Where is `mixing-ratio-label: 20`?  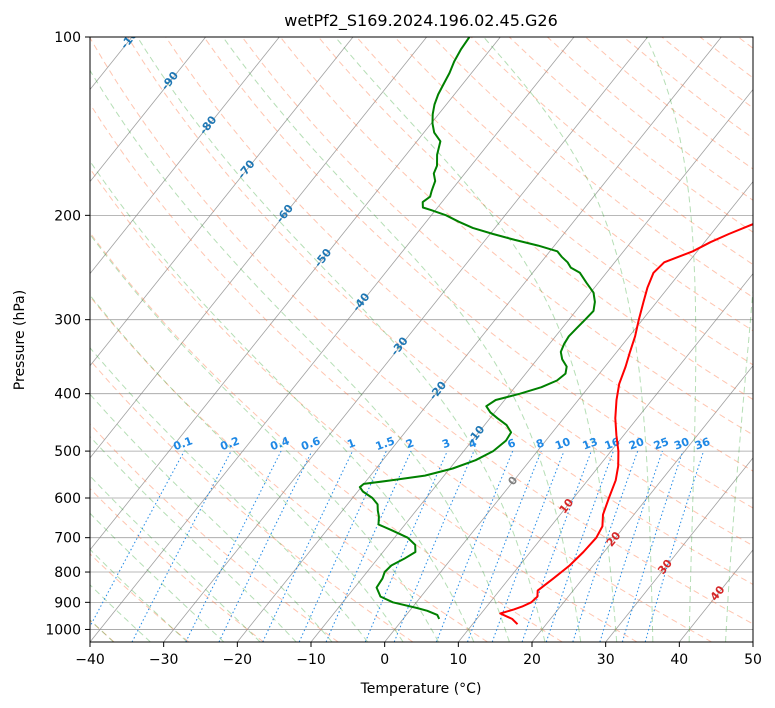 mixing-ratio-label: 20 is located at coordinates (636, 444).